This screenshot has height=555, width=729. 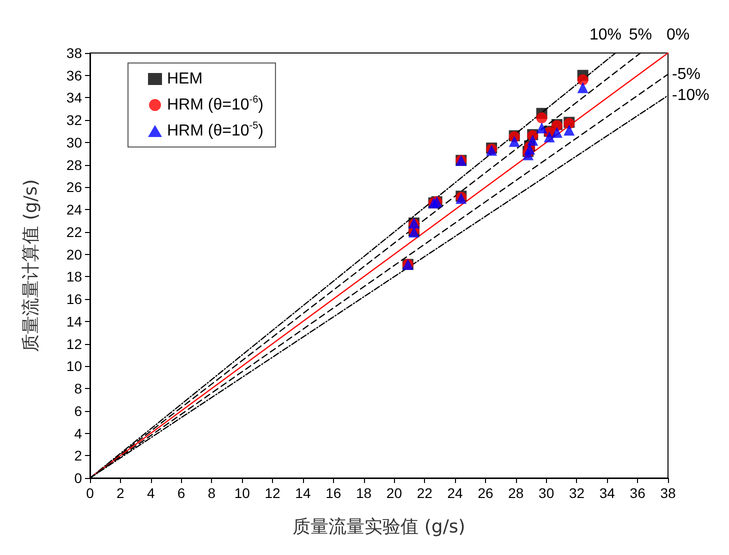 I want to click on y-axis-title: 质量流量计算值 (g/s), so click(x=31, y=265).